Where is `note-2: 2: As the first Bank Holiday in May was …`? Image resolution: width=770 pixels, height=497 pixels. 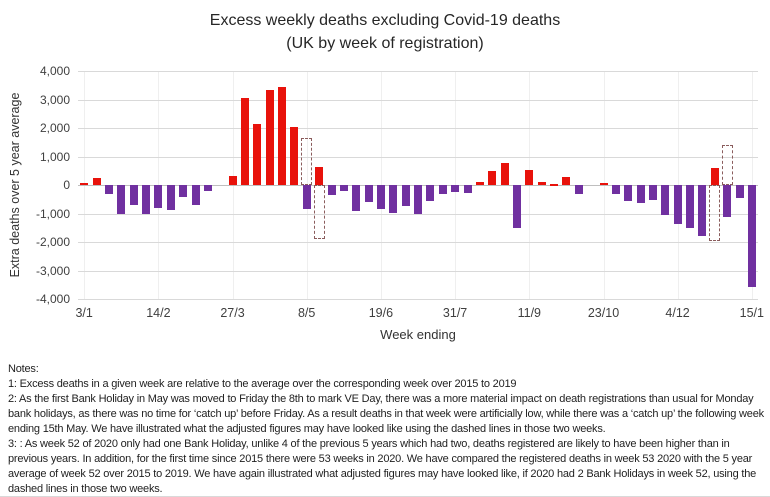 note-2: 2: As the first Bank Holiday in May was … is located at coordinates (386, 414).